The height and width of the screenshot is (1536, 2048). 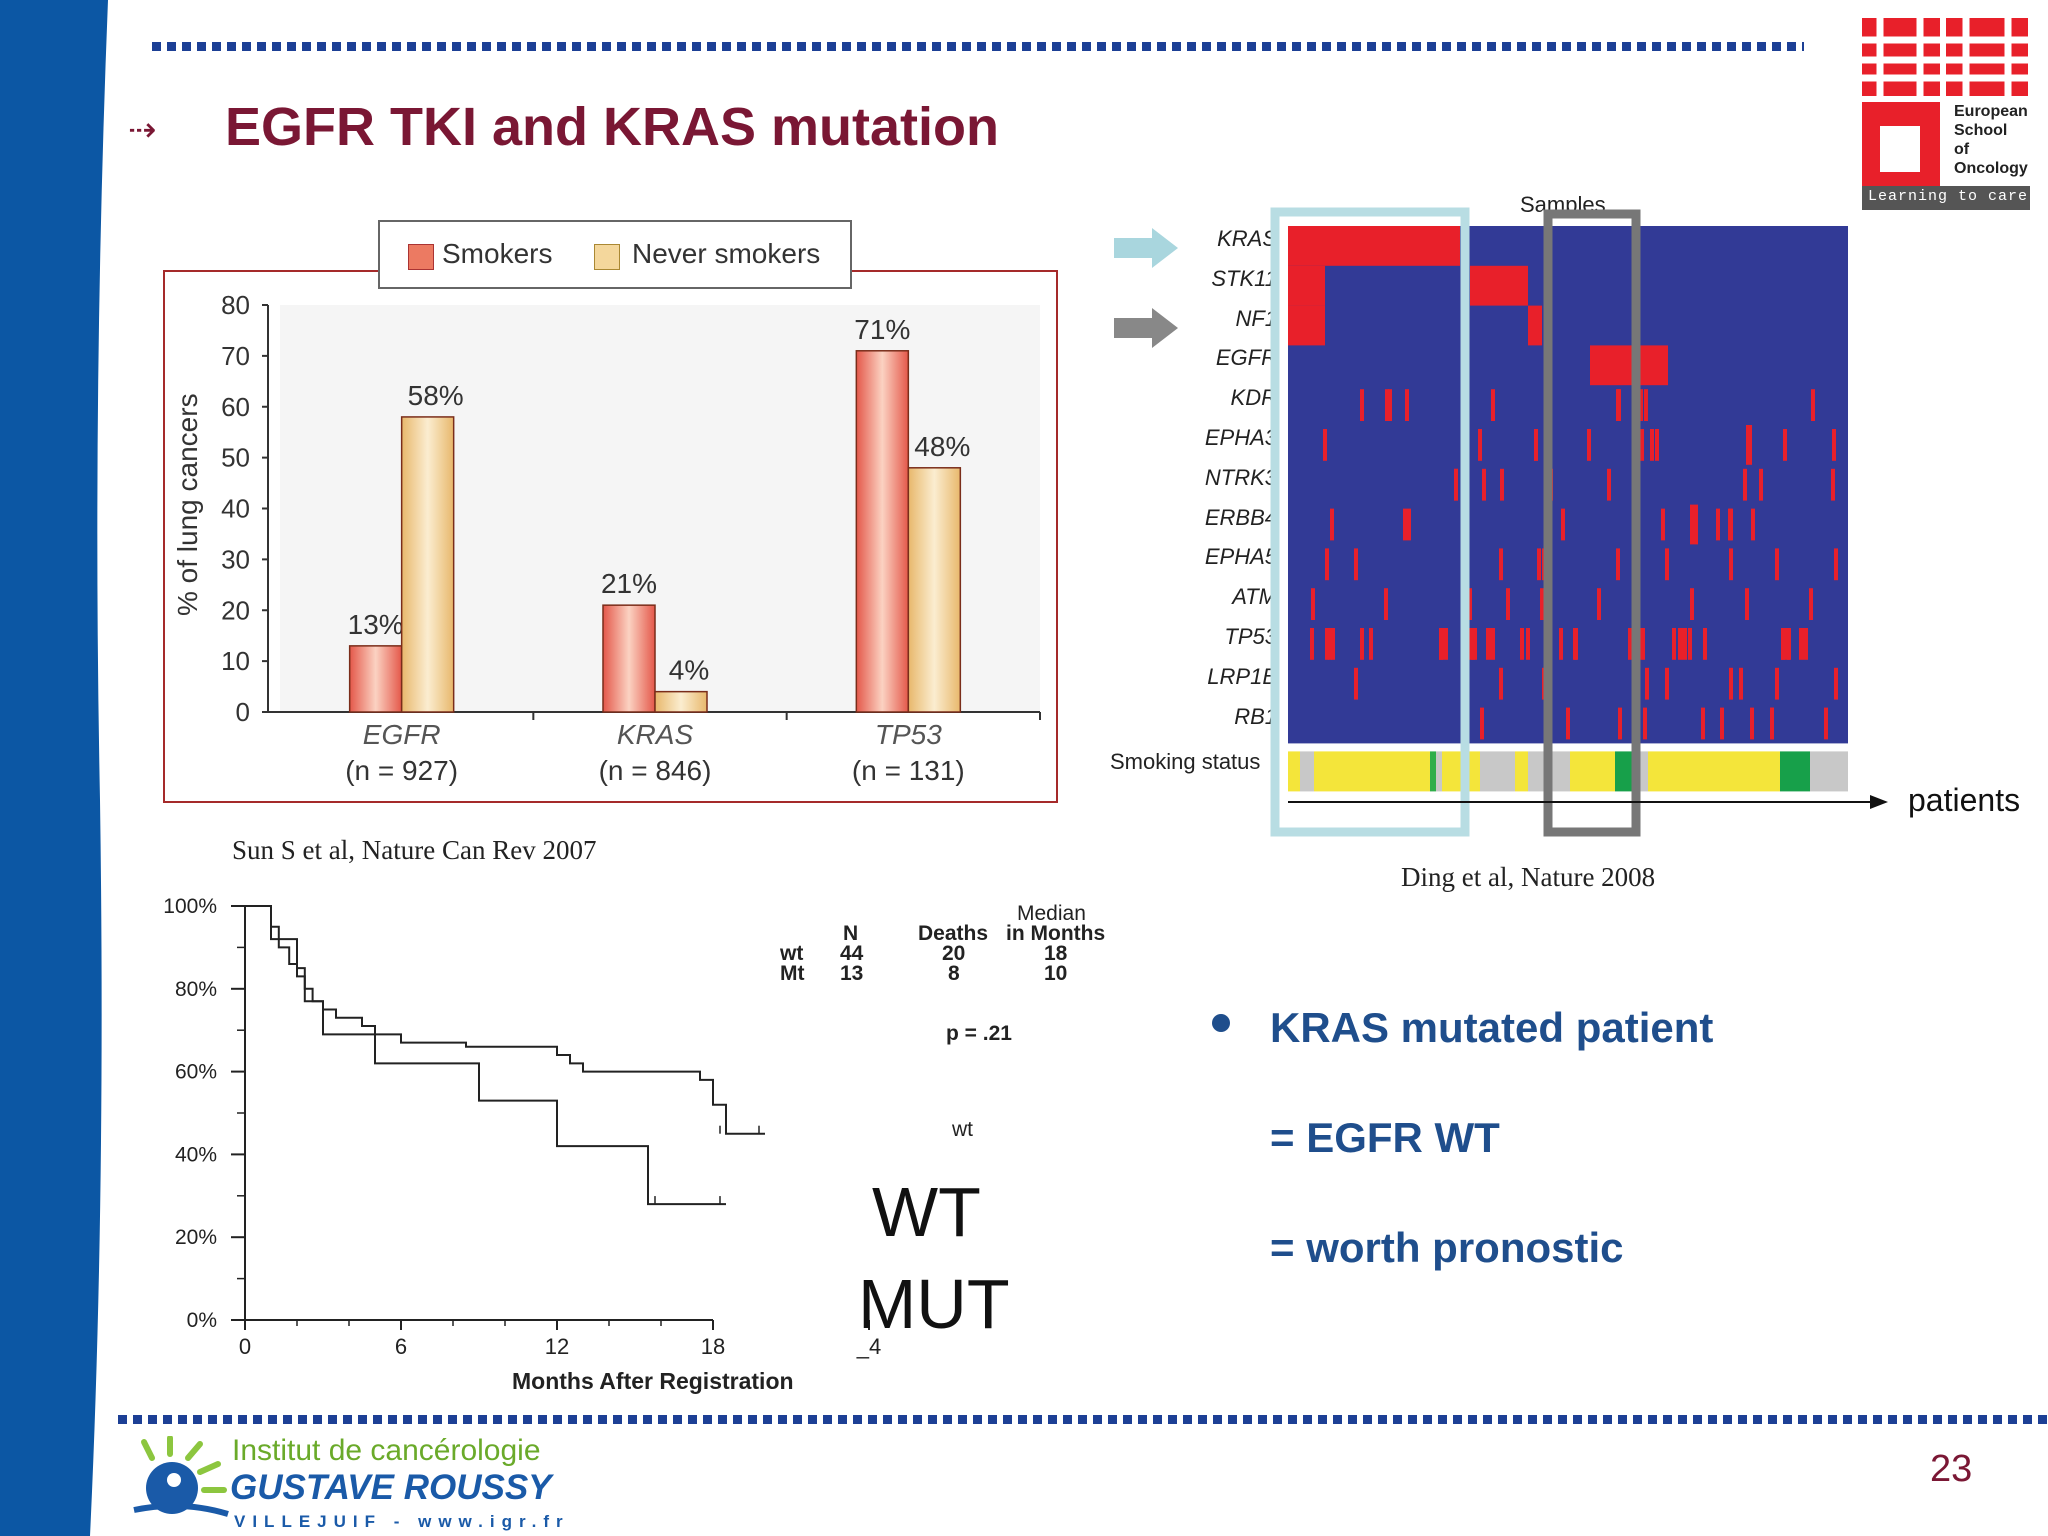 I want to click on bullet-kras-mutated: KRAS mutated patient, so click(x=1492, y=1027).